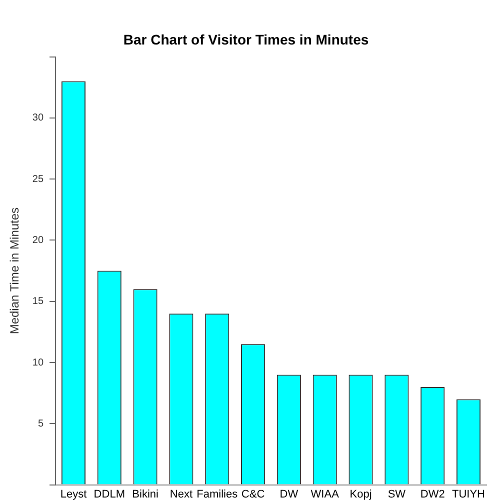 This screenshot has height=504, width=488. What do you see at coordinates (145, 494) in the screenshot?
I see `x-tick-label: Bikini` at bounding box center [145, 494].